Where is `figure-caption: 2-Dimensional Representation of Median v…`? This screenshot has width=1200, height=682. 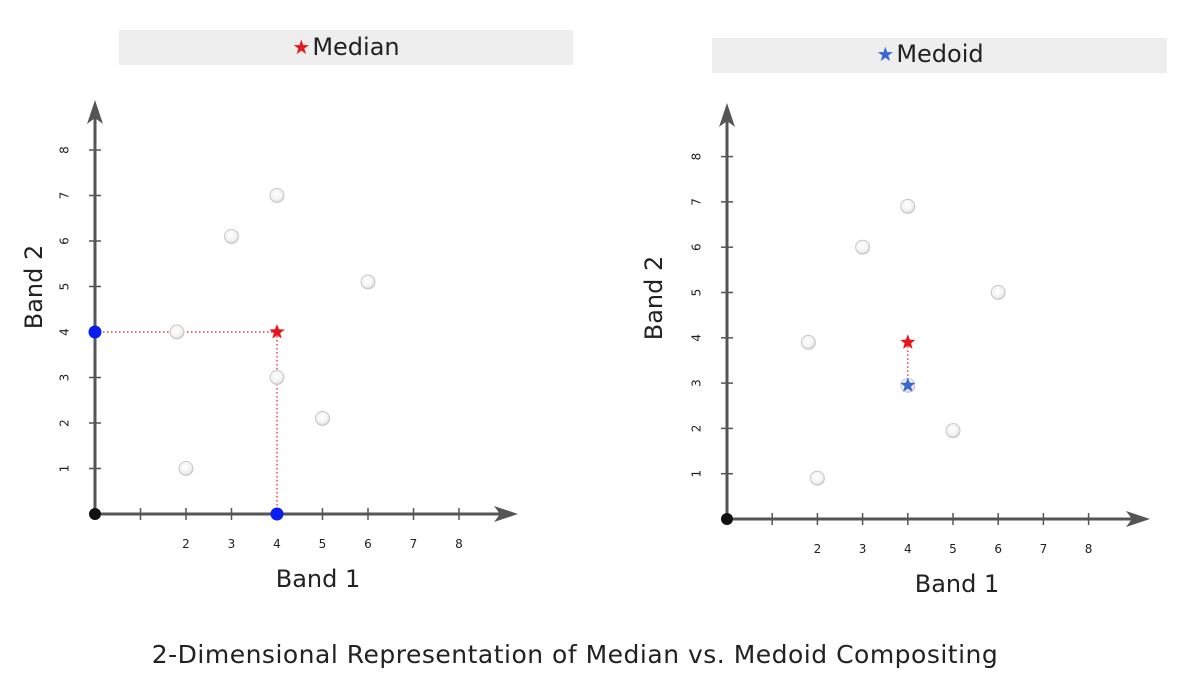
figure-caption: 2-Dimensional Representation of Median v… is located at coordinates (575, 654).